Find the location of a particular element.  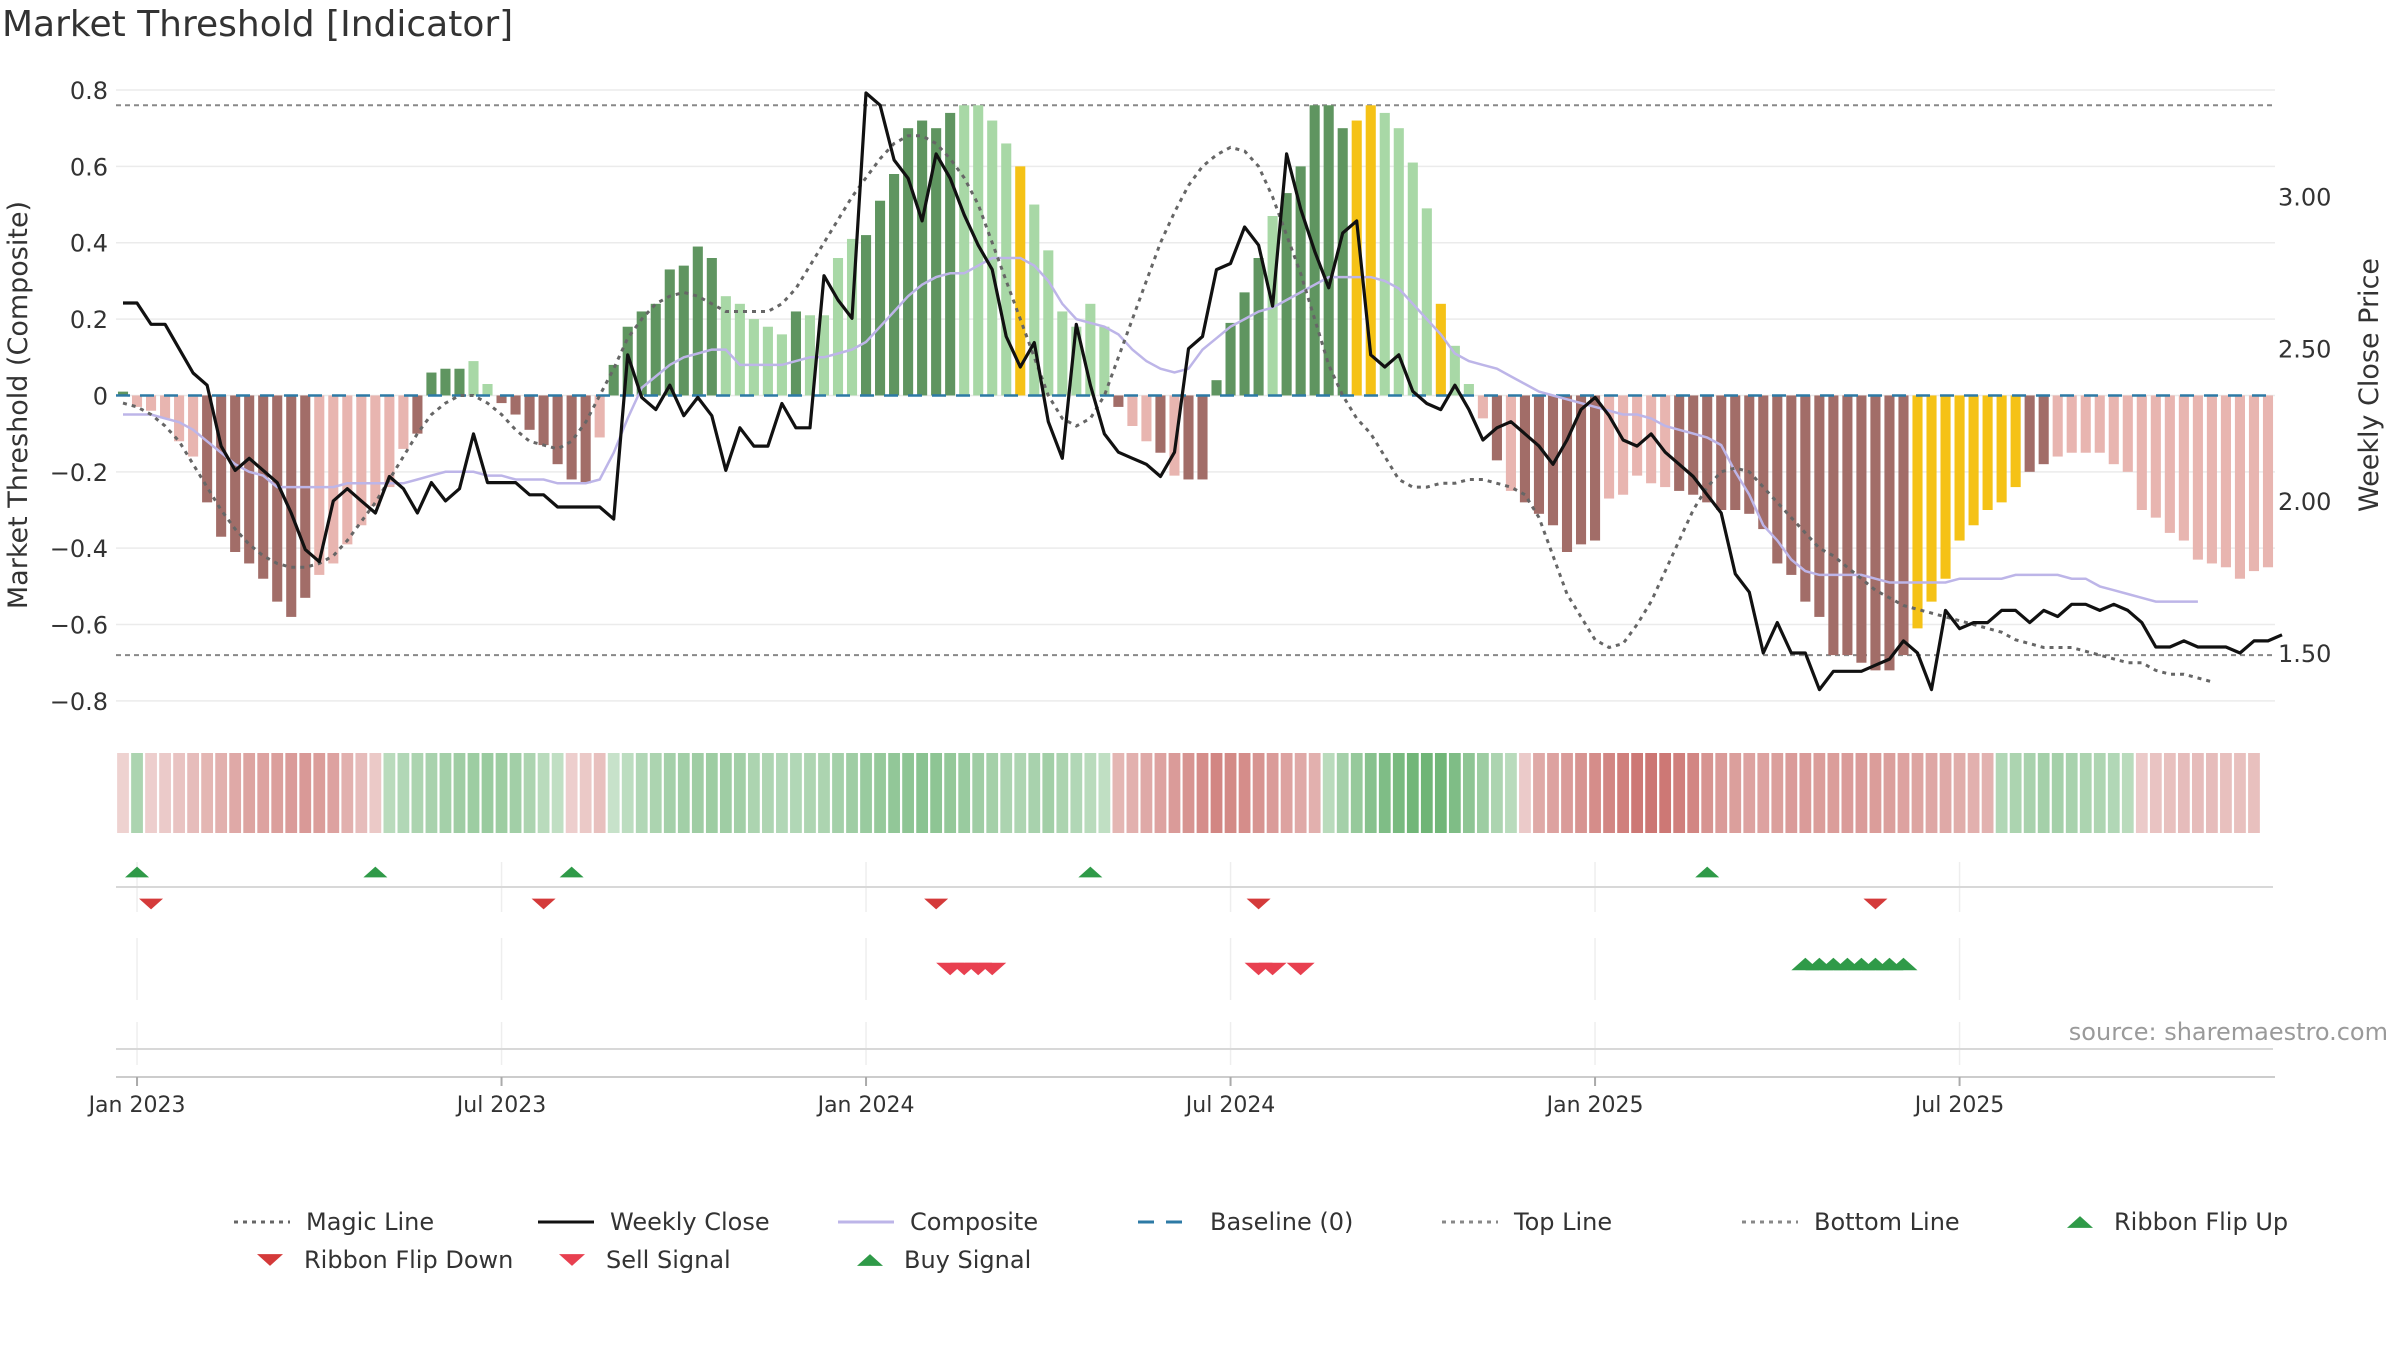

y-tick-label: −0.8 is located at coordinates (79, 702).